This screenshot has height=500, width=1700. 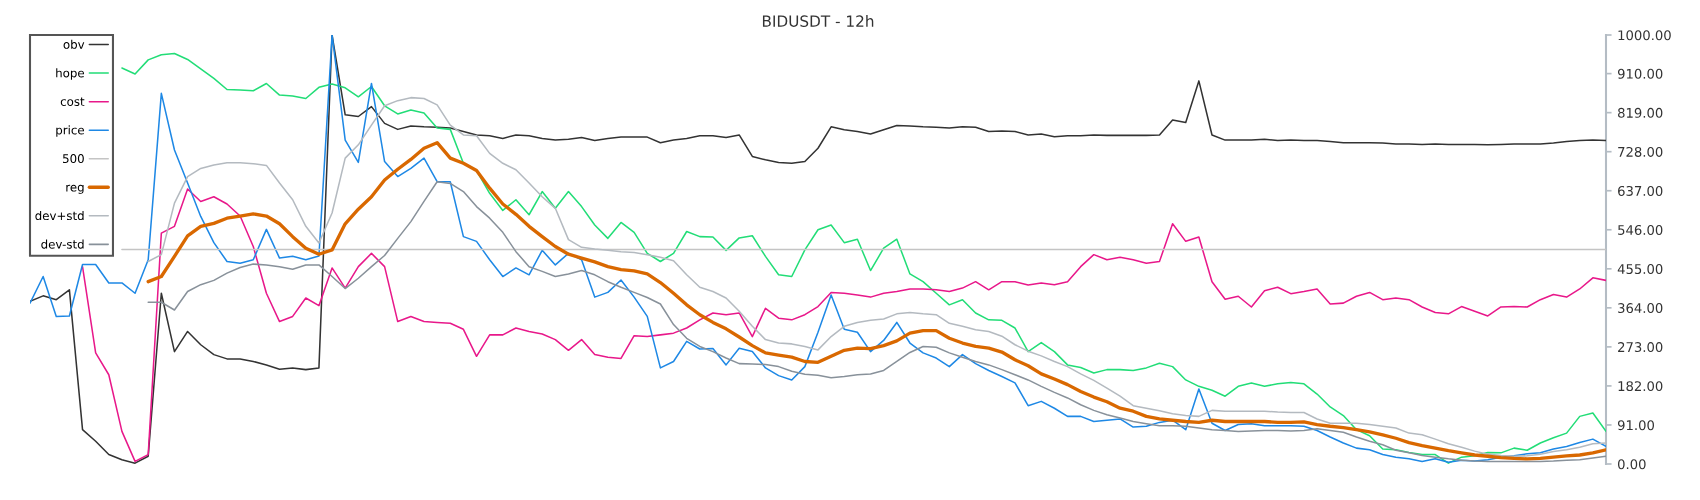 I want to click on legend-label: price, so click(x=70, y=131).